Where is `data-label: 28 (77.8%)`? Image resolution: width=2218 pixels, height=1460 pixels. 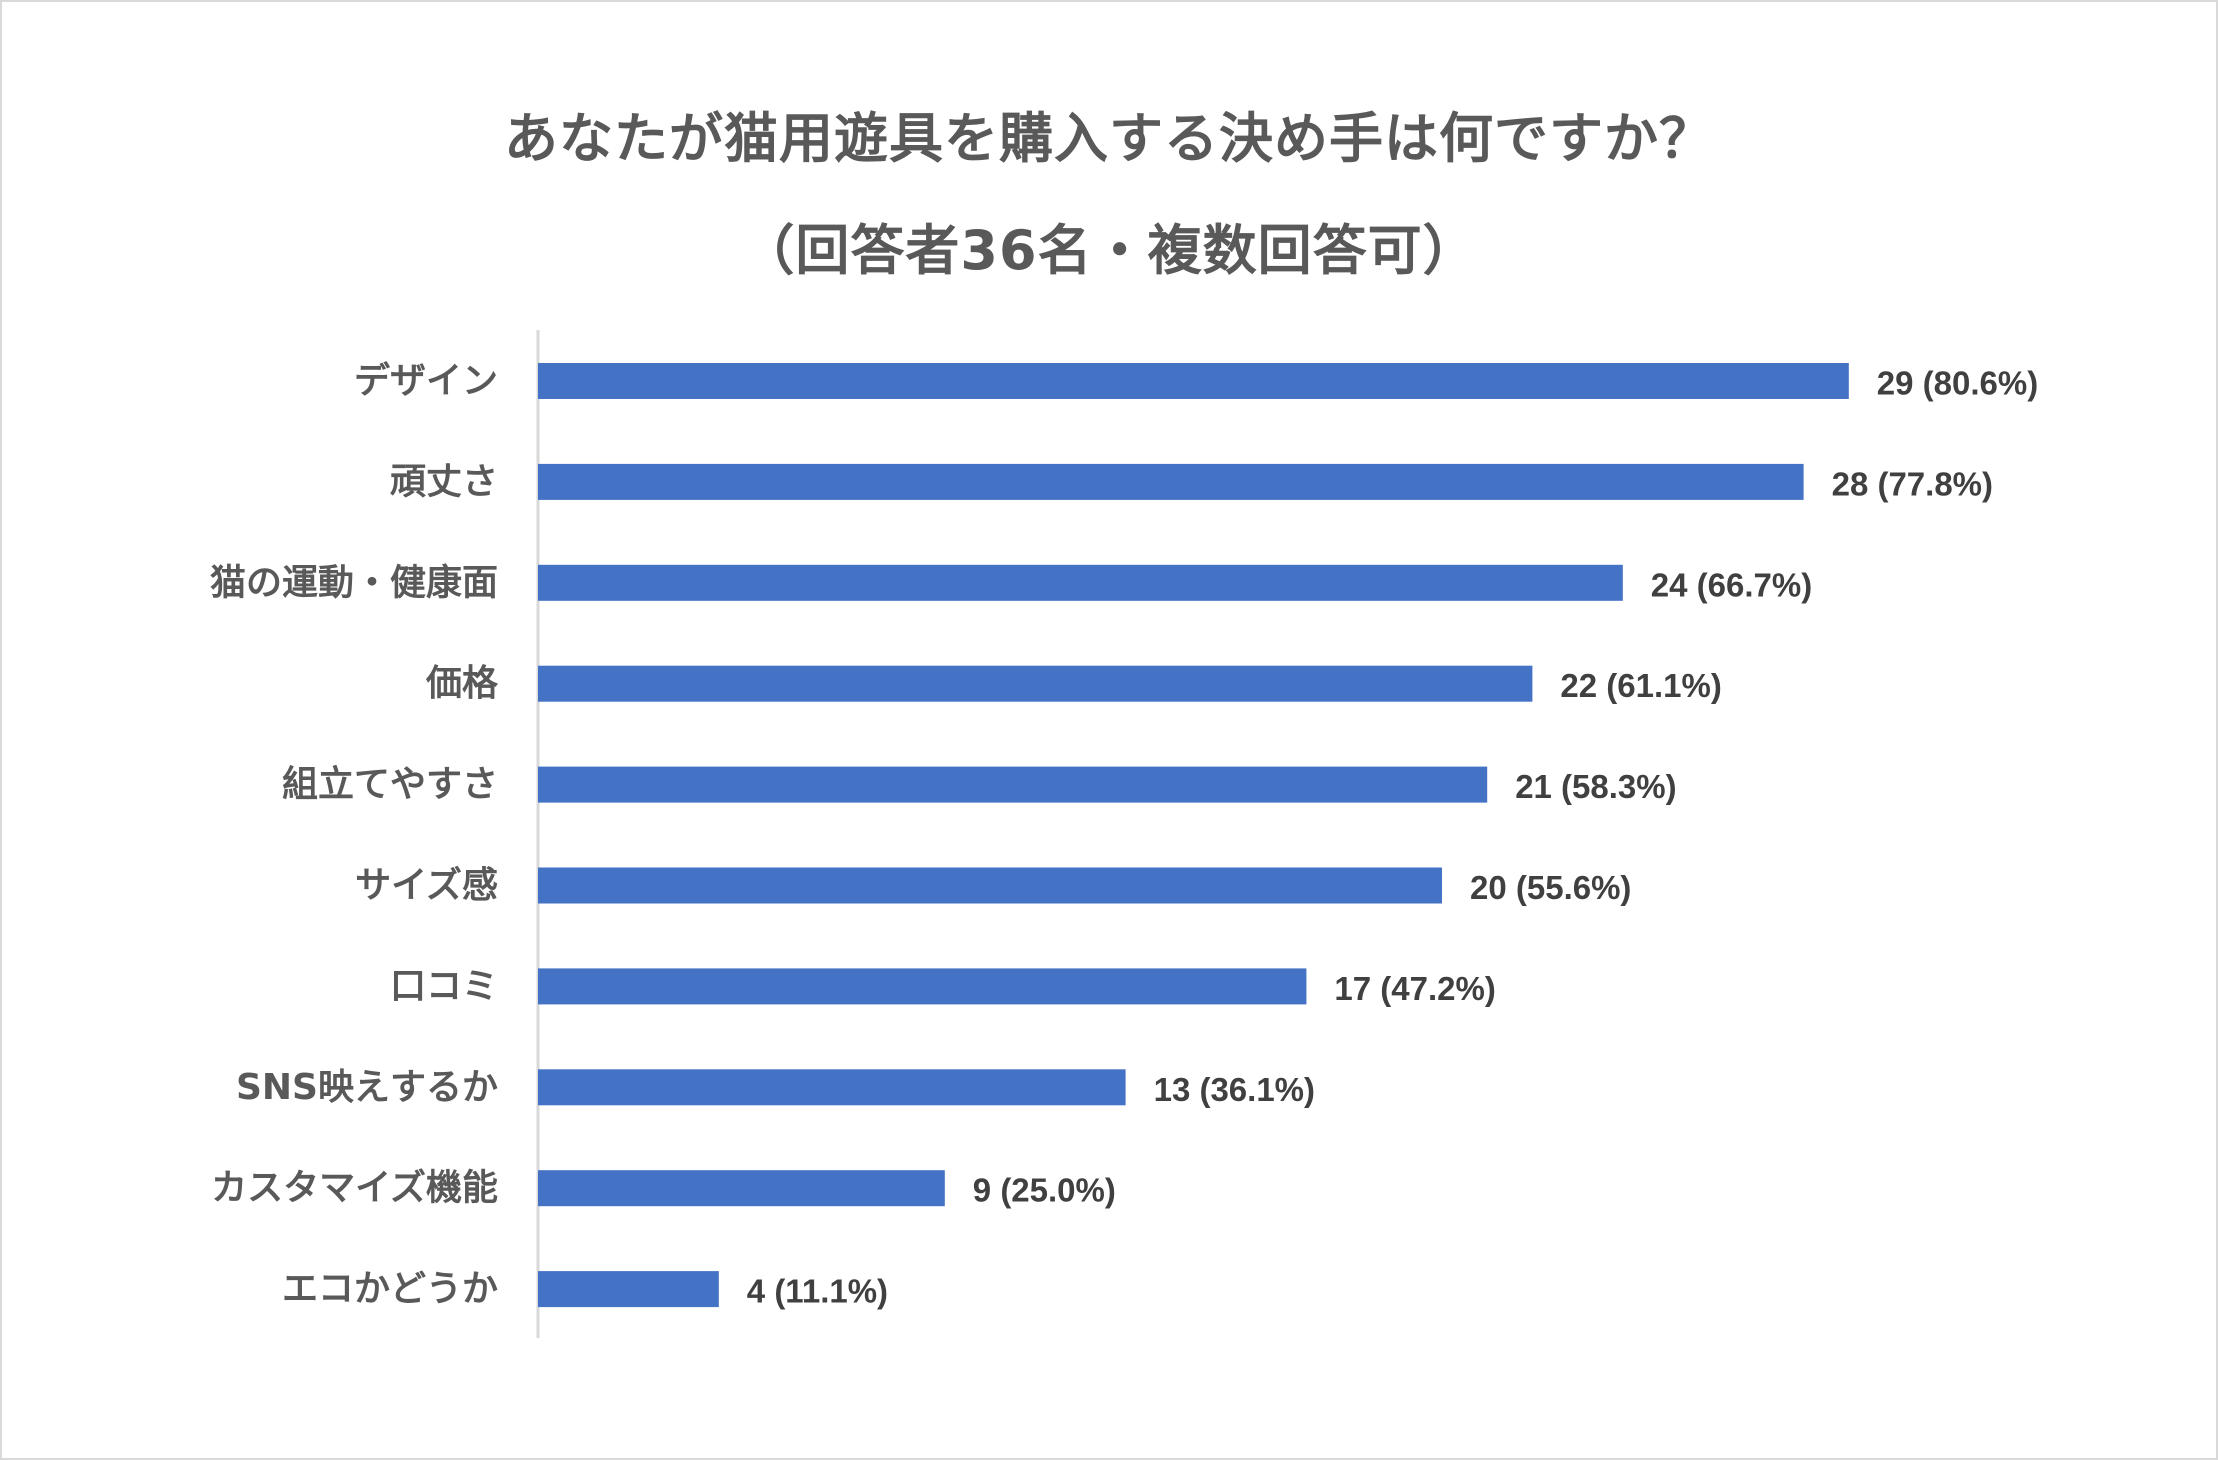
data-label: 28 (77.8%) is located at coordinates (1912, 483).